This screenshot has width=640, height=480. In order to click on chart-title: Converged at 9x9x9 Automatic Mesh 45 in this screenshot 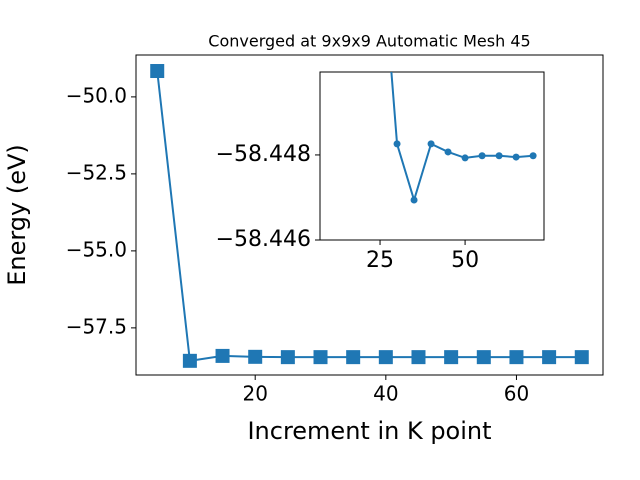, I will do `click(369, 41)`.